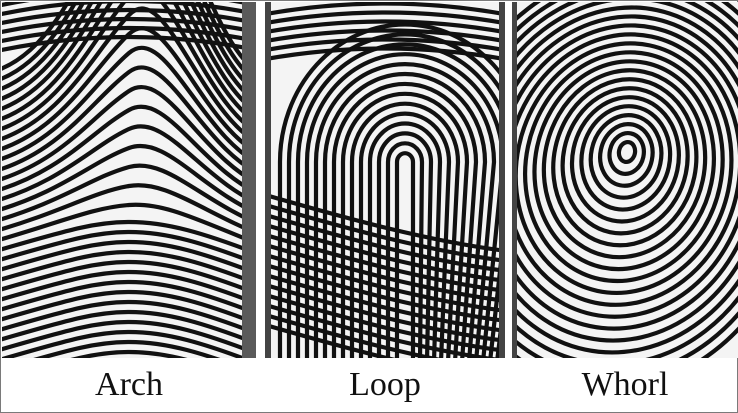  What do you see at coordinates (129, 384) in the screenshot?
I see `arch-caption: Arch` at bounding box center [129, 384].